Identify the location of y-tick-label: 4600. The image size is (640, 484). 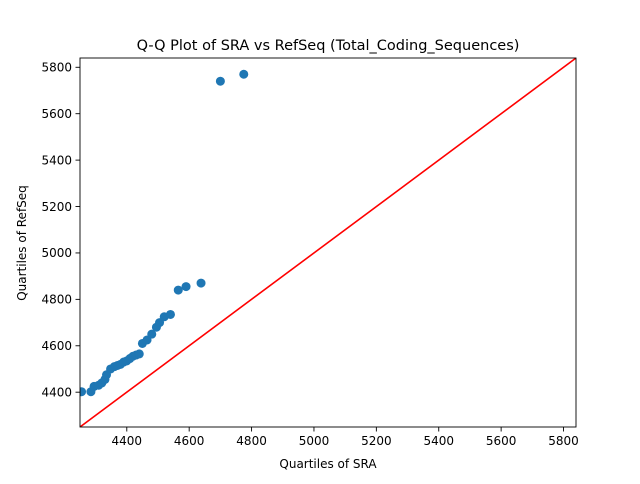
(56, 346).